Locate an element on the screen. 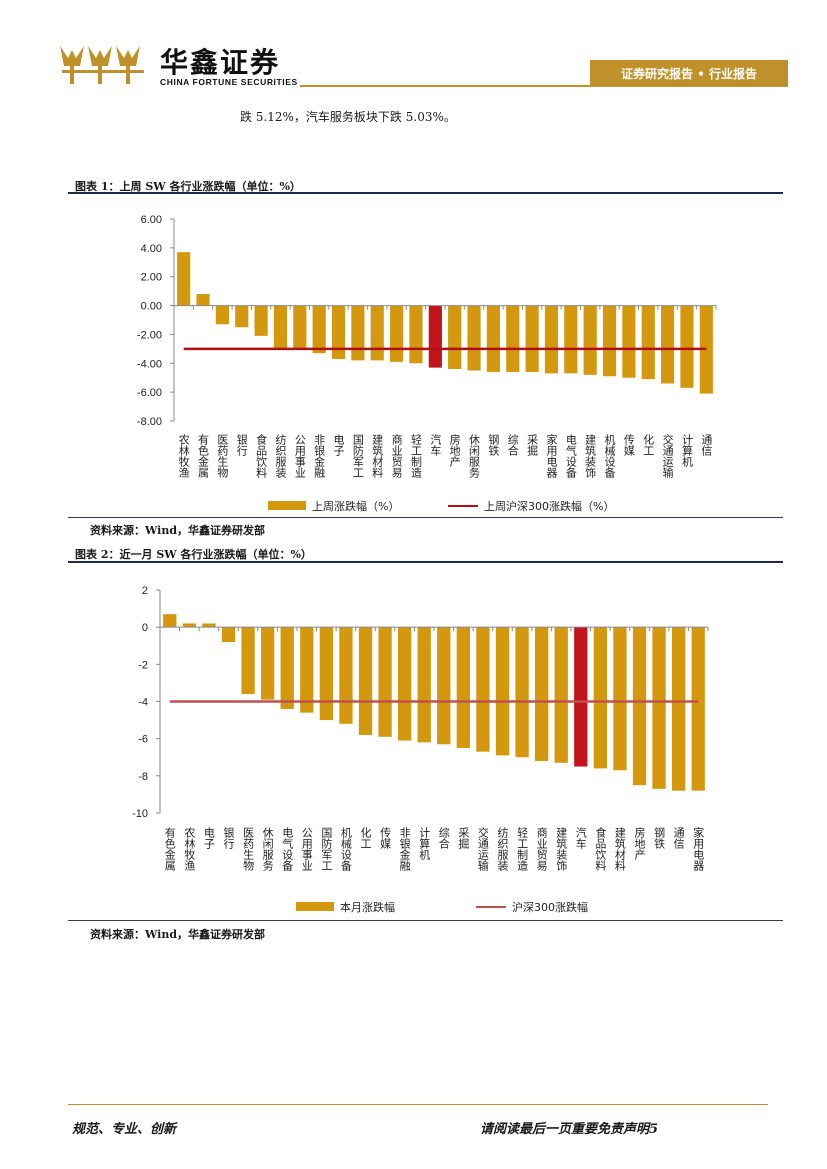  figure2-top-rule is located at coordinates (425, 562).